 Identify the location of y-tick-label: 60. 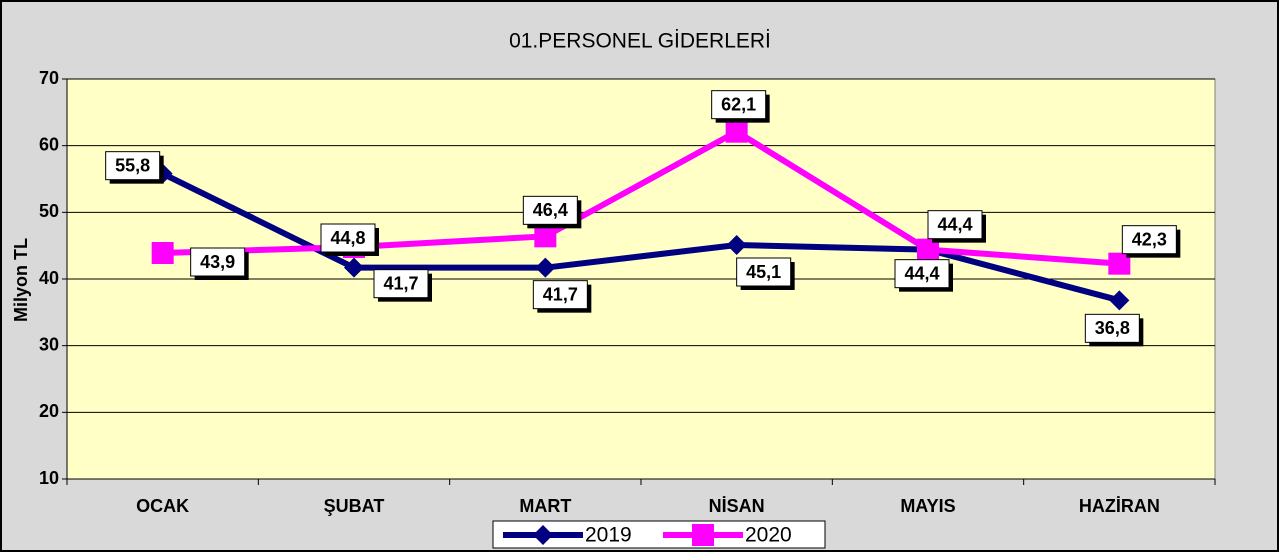
(49, 144).